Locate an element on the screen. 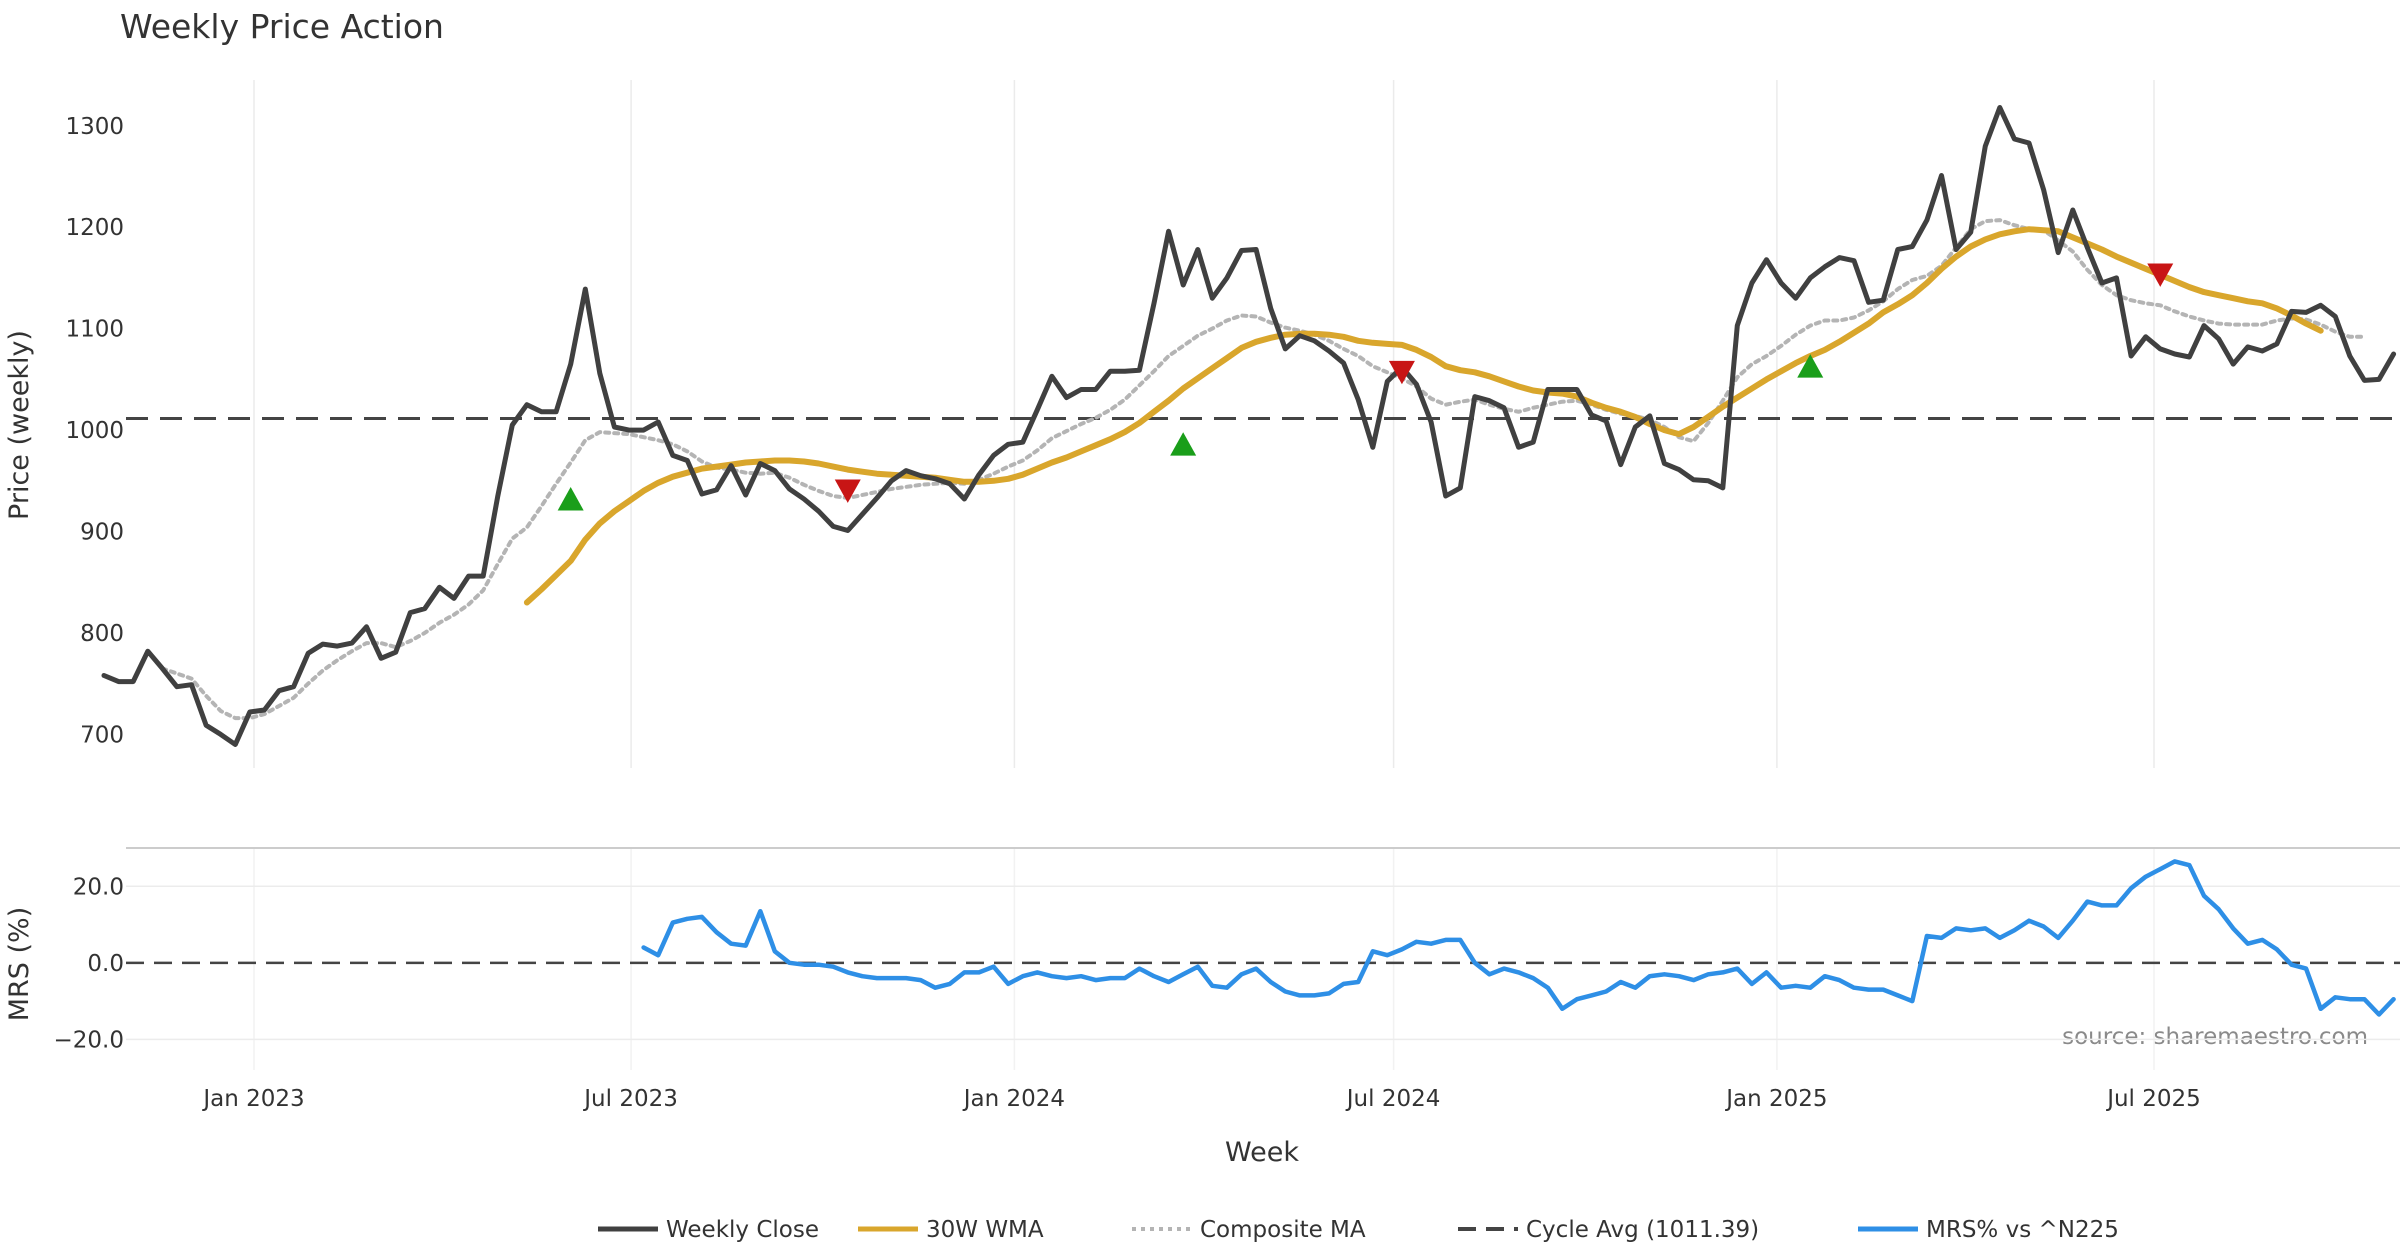 Image resolution: width=2400 pixels, height=1260 pixels. x-tick-label: Jul 2024 is located at coordinates (1393, 1099).